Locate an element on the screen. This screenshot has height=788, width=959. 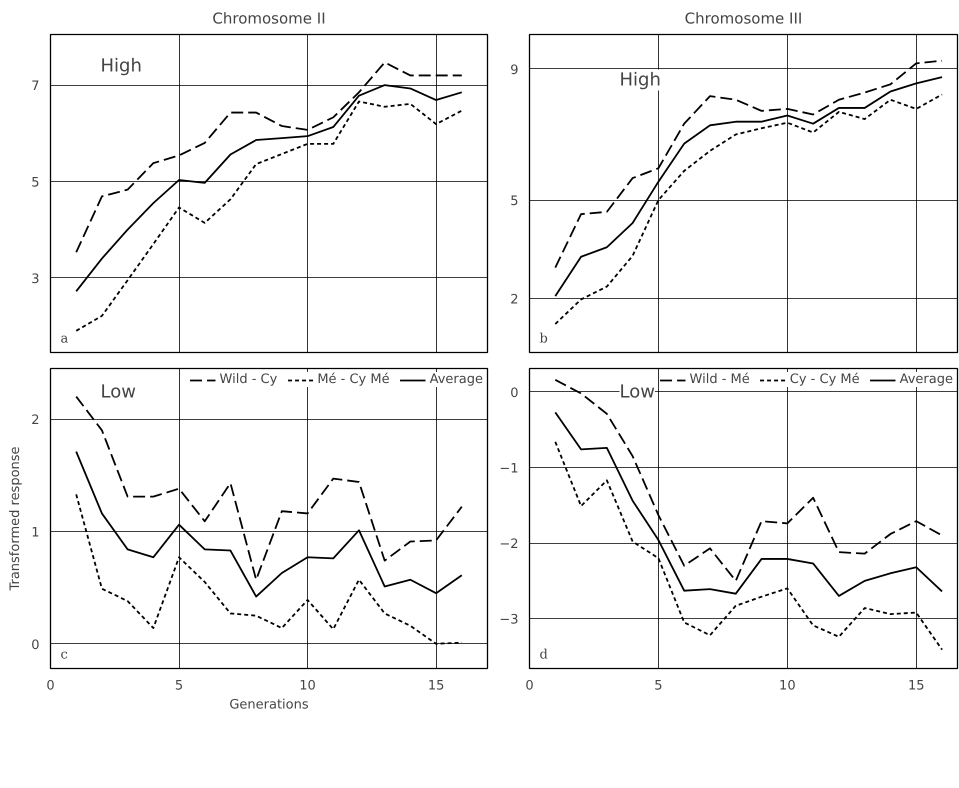
annotation: d is located at coordinates (544, 655).